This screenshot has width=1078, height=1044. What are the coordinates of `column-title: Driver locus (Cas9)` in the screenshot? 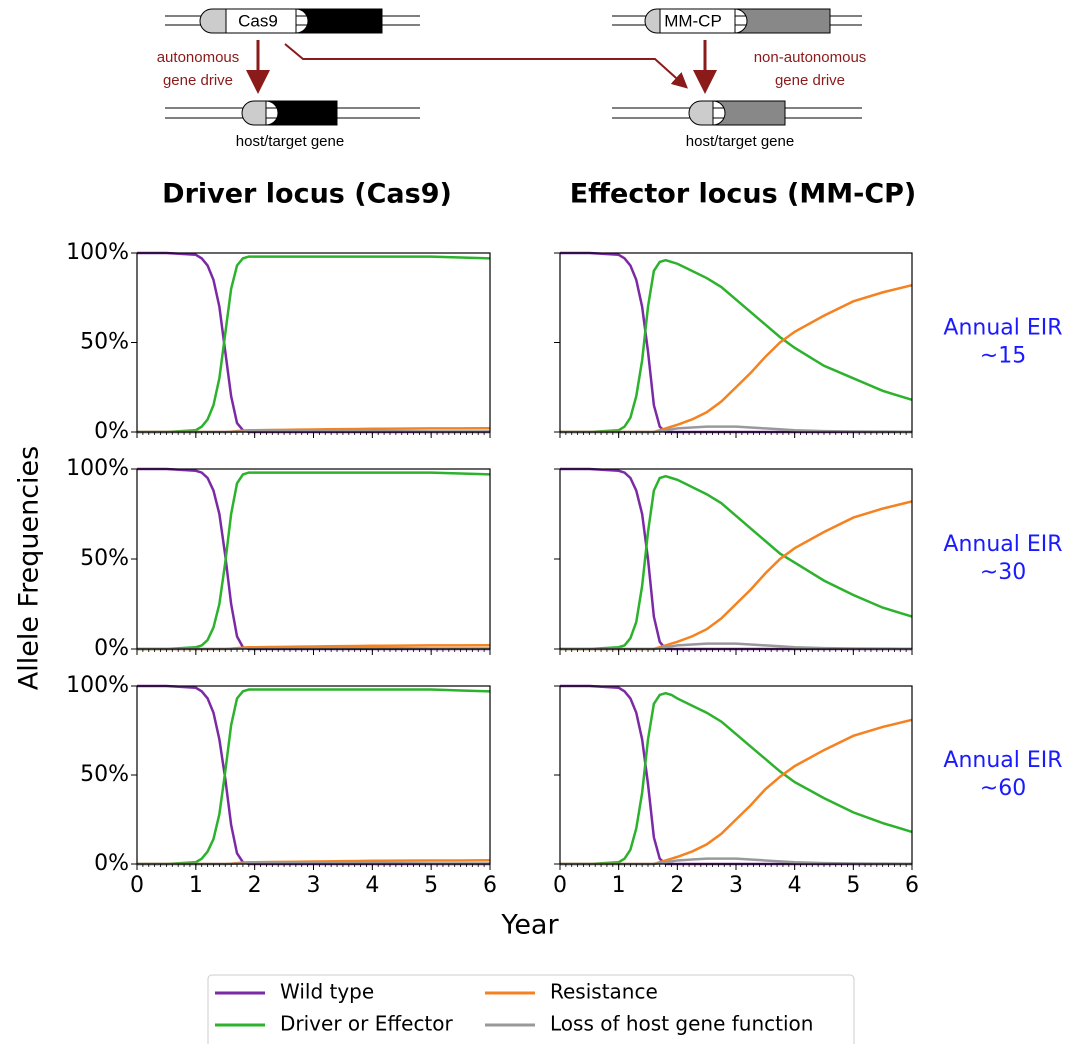 It's located at (307, 194).